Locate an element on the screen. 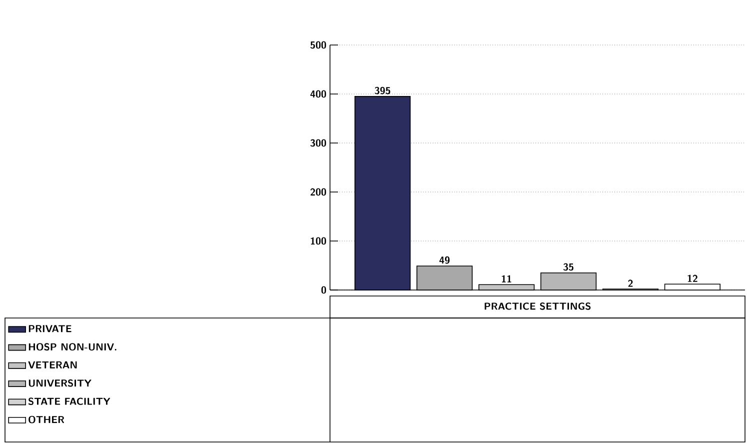 This screenshot has height=445, width=747. data-label: 12 is located at coordinates (693, 278).